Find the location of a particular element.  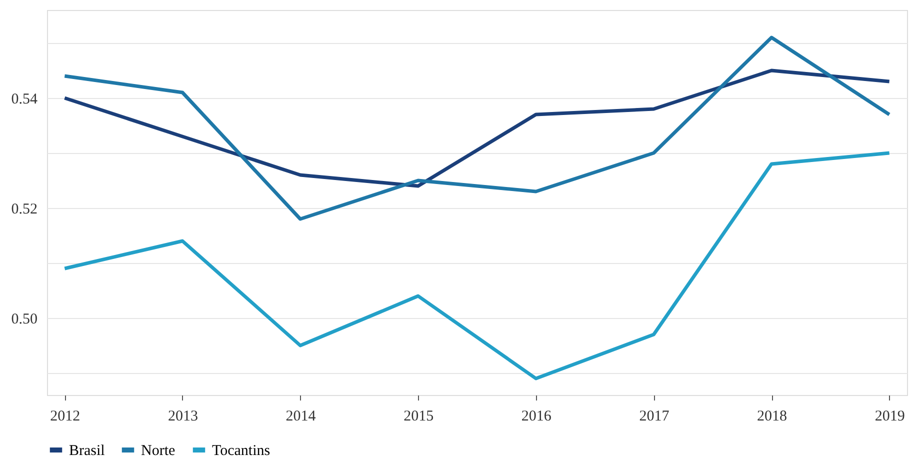

x-tick-label: 2015 is located at coordinates (419, 416).